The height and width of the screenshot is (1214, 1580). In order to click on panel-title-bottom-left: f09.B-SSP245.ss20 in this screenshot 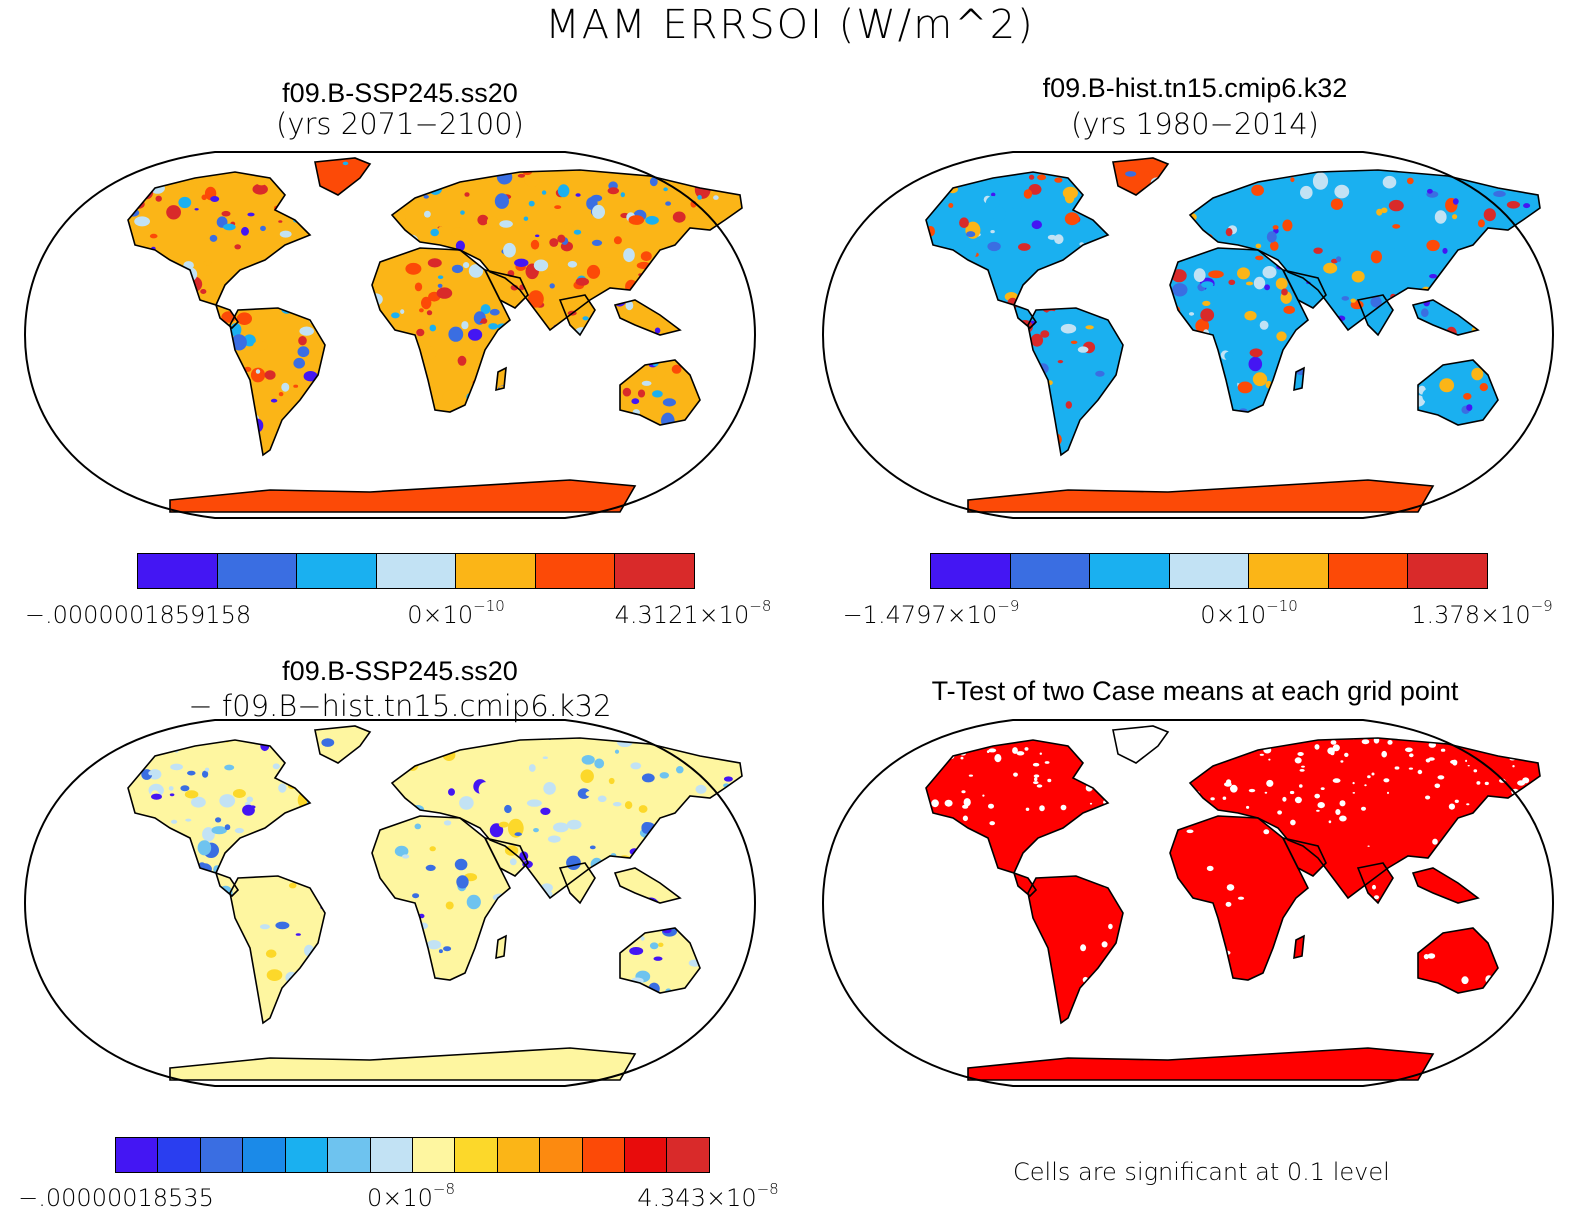, I will do `click(400, 671)`.